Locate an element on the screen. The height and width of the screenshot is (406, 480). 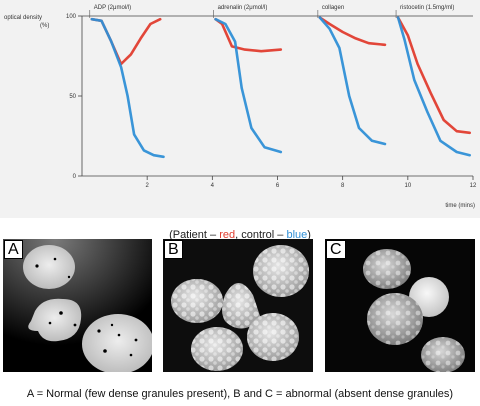
series-line-collagen-control is located at coordinates (352, 81).